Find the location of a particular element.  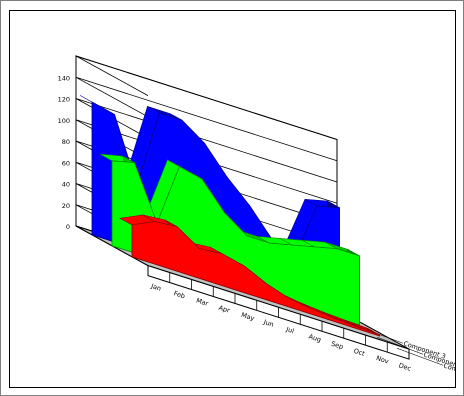

x-tick-label: May is located at coordinates (247, 317).